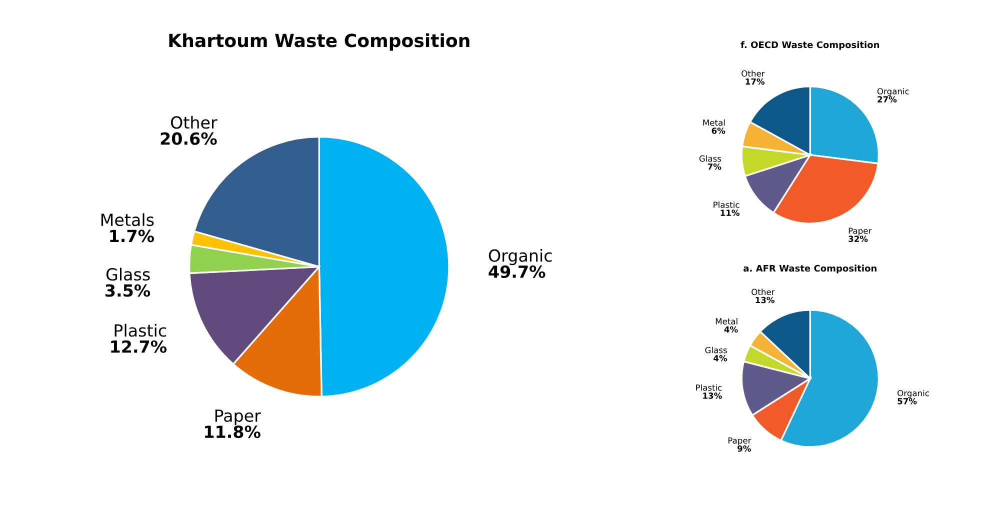 The image size is (982, 508). Describe the element at coordinates (719, 131) in the screenshot. I see `data-label: 6%` at that location.